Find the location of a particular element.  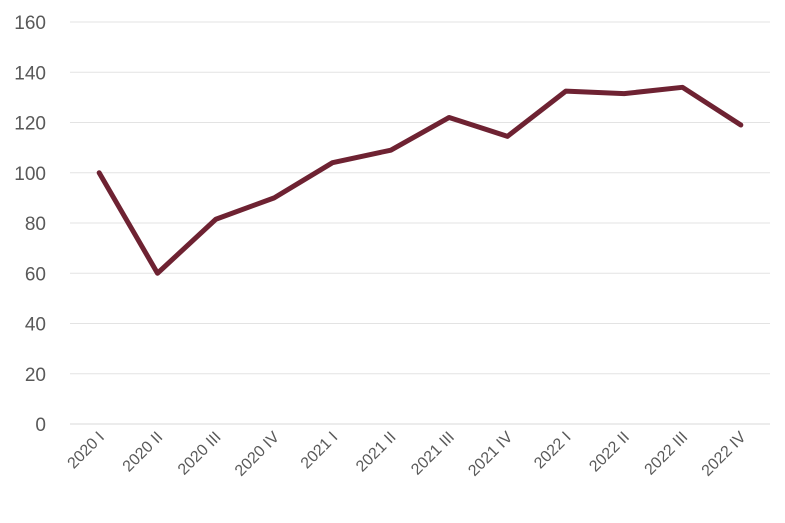

x-tick-label: 2022 III is located at coordinates (667, 454).